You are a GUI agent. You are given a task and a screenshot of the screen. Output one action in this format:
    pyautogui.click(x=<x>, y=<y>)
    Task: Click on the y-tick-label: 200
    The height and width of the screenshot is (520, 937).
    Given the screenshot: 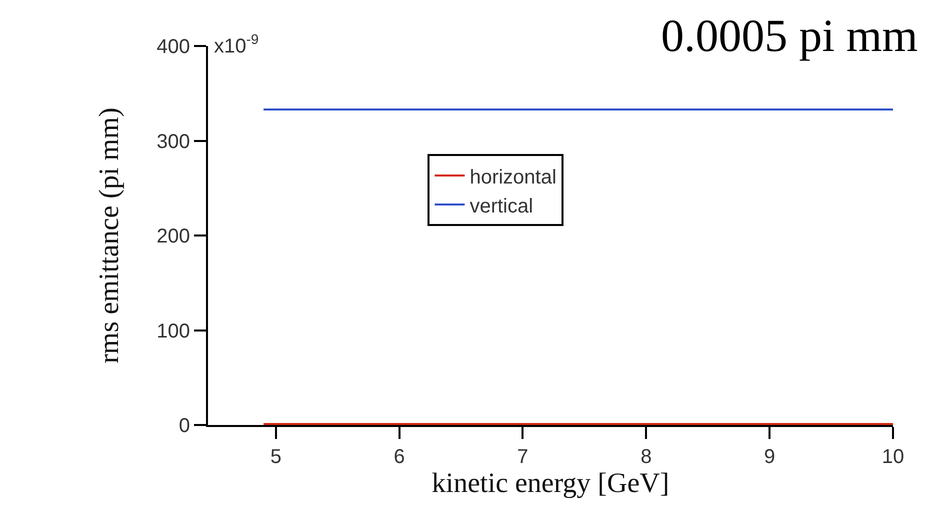 What is the action you would take?
    pyautogui.click(x=173, y=237)
    